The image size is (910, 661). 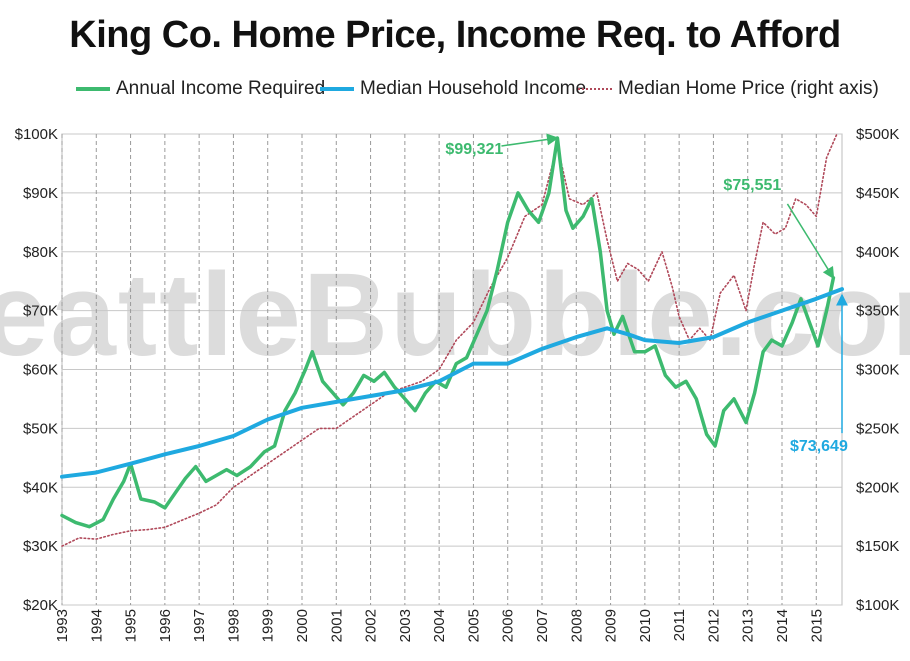 What do you see at coordinates (752, 185) in the screenshot?
I see `annotation-label: $75,551` at bounding box center [752, 185].